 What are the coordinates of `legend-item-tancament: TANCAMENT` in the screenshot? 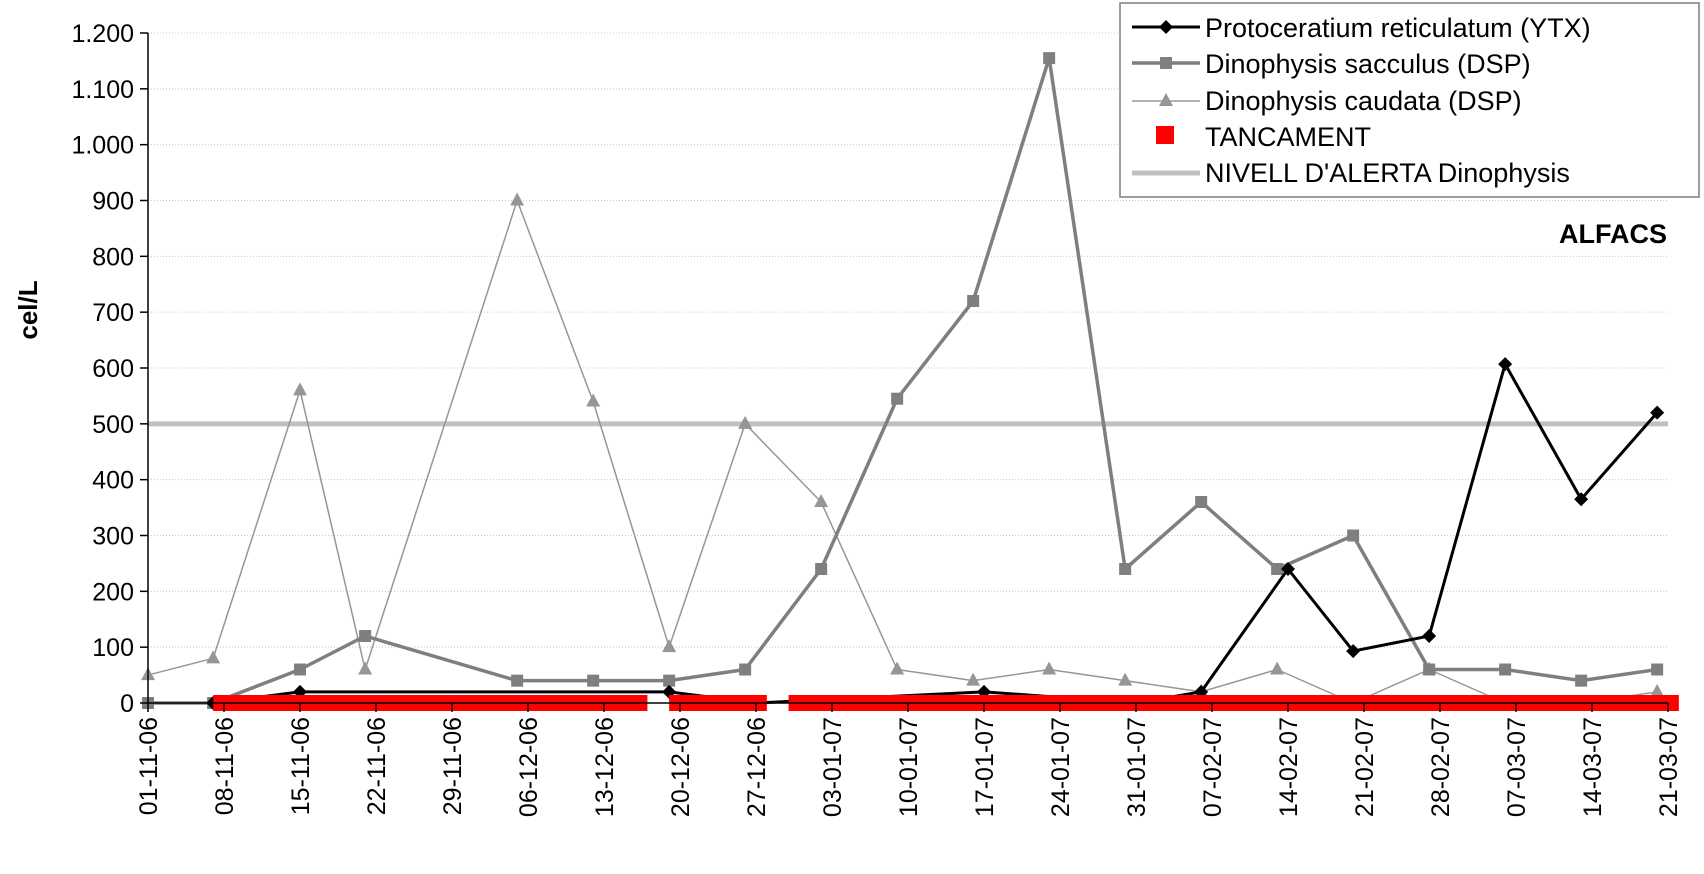 It's located at (1263, 137).